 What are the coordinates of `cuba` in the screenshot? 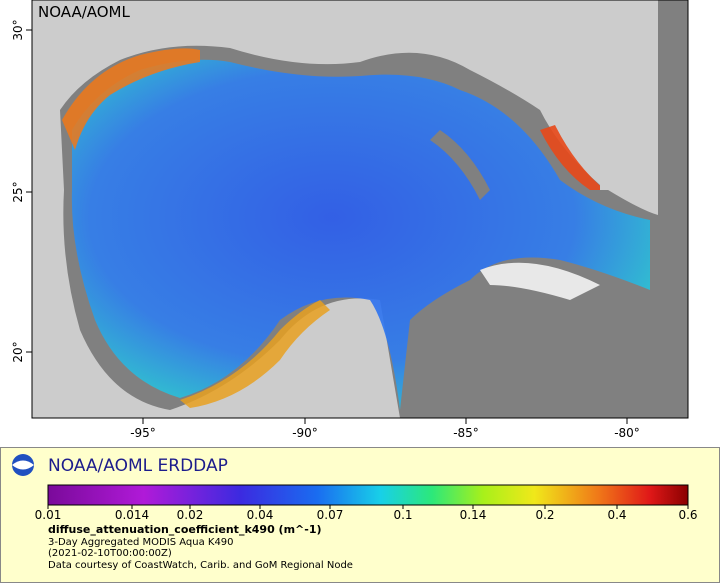 It's located at (540, 281).